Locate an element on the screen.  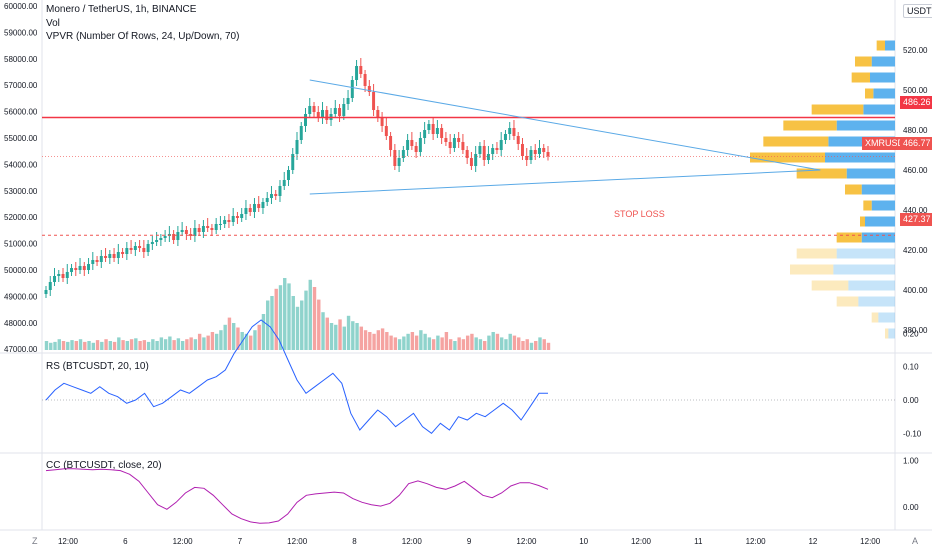
right-axis-tick: 440.00 is located at coordinates (915, 210).